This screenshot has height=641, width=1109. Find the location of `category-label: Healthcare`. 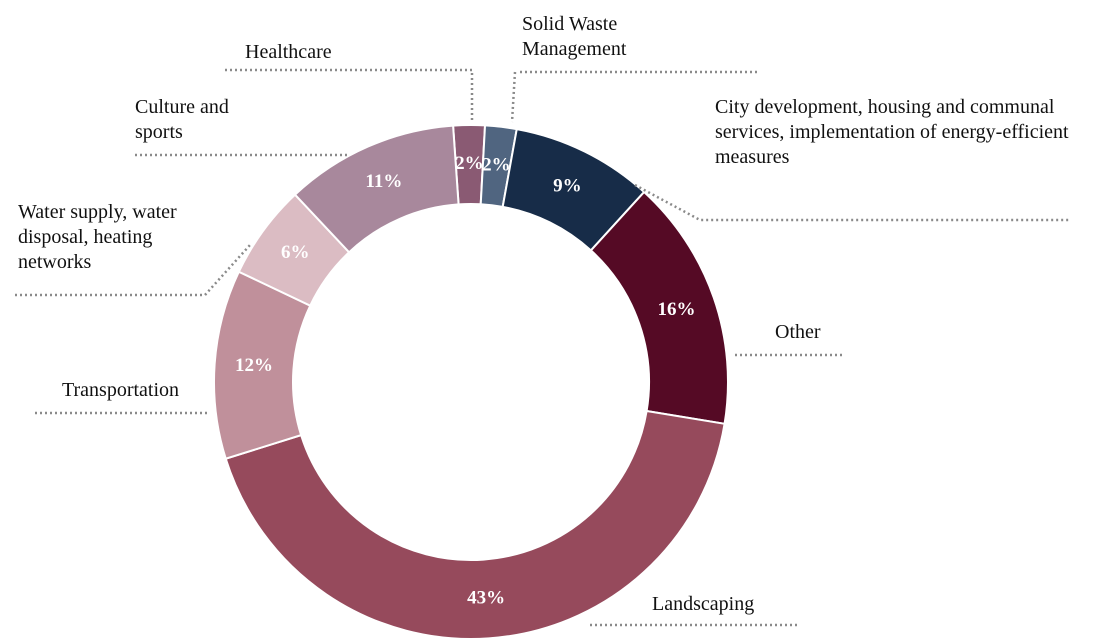

category-label: Healthcare is located at coordinates (288, 52).